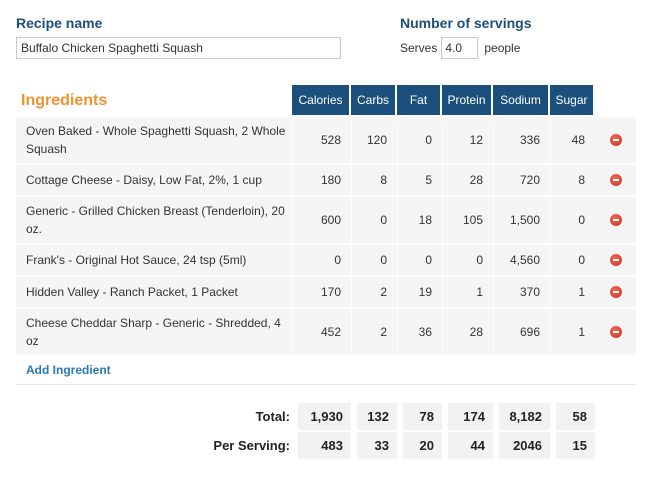 The image size is (651, 478). I want to click on recipe-name-input, so click(178, 48).